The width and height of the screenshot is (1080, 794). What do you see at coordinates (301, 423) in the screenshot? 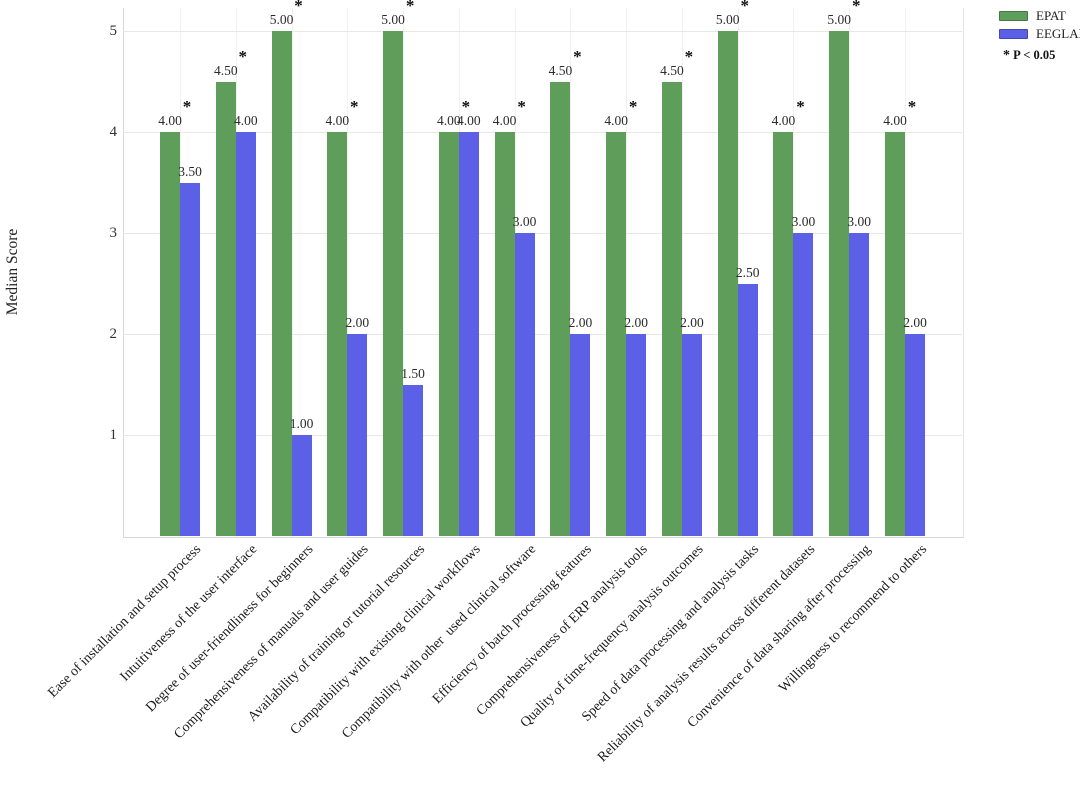
I see `bar-value-label: 1.00` at bounding box center [301, 423].